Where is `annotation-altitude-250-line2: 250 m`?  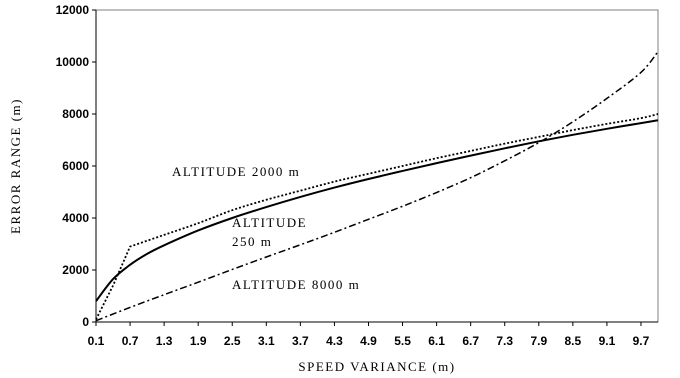
annotation-altitude-250-line2: 250 m is located at coordinates (252, 241).